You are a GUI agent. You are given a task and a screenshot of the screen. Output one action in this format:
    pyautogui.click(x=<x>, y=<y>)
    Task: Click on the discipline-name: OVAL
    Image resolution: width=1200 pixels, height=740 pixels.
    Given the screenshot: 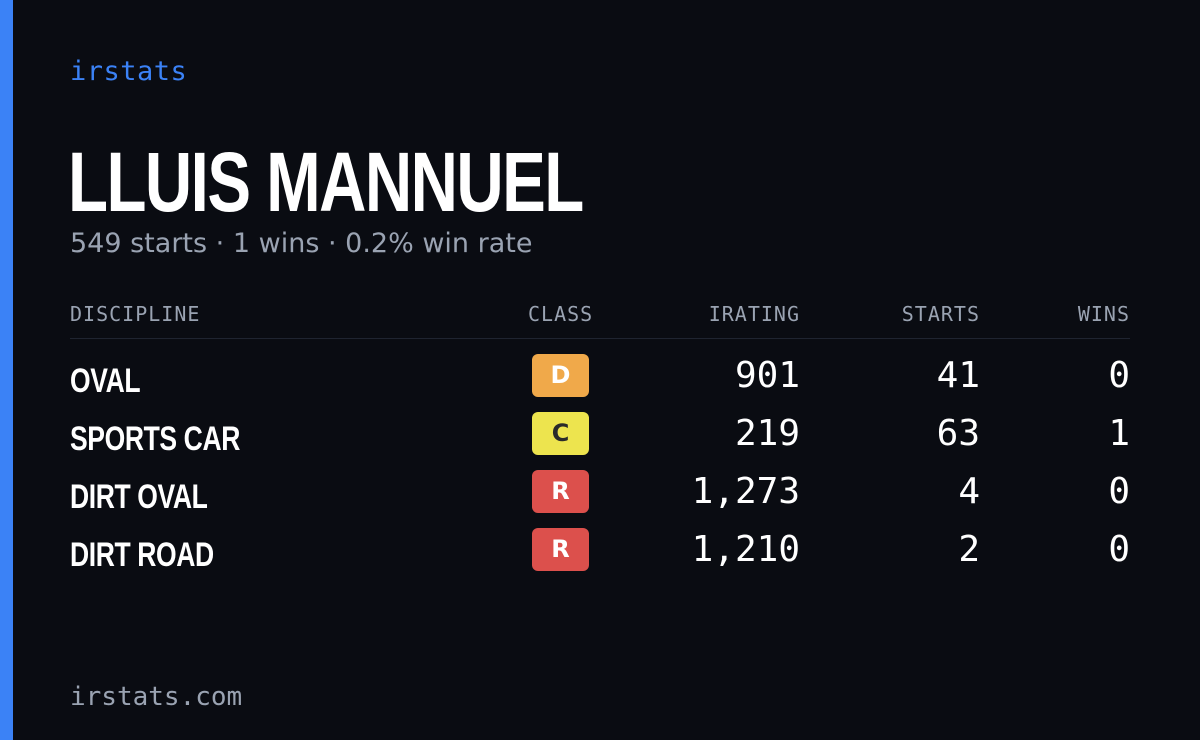 What is the action you would take?
    pyautogui.click(x=105, y=381)
    